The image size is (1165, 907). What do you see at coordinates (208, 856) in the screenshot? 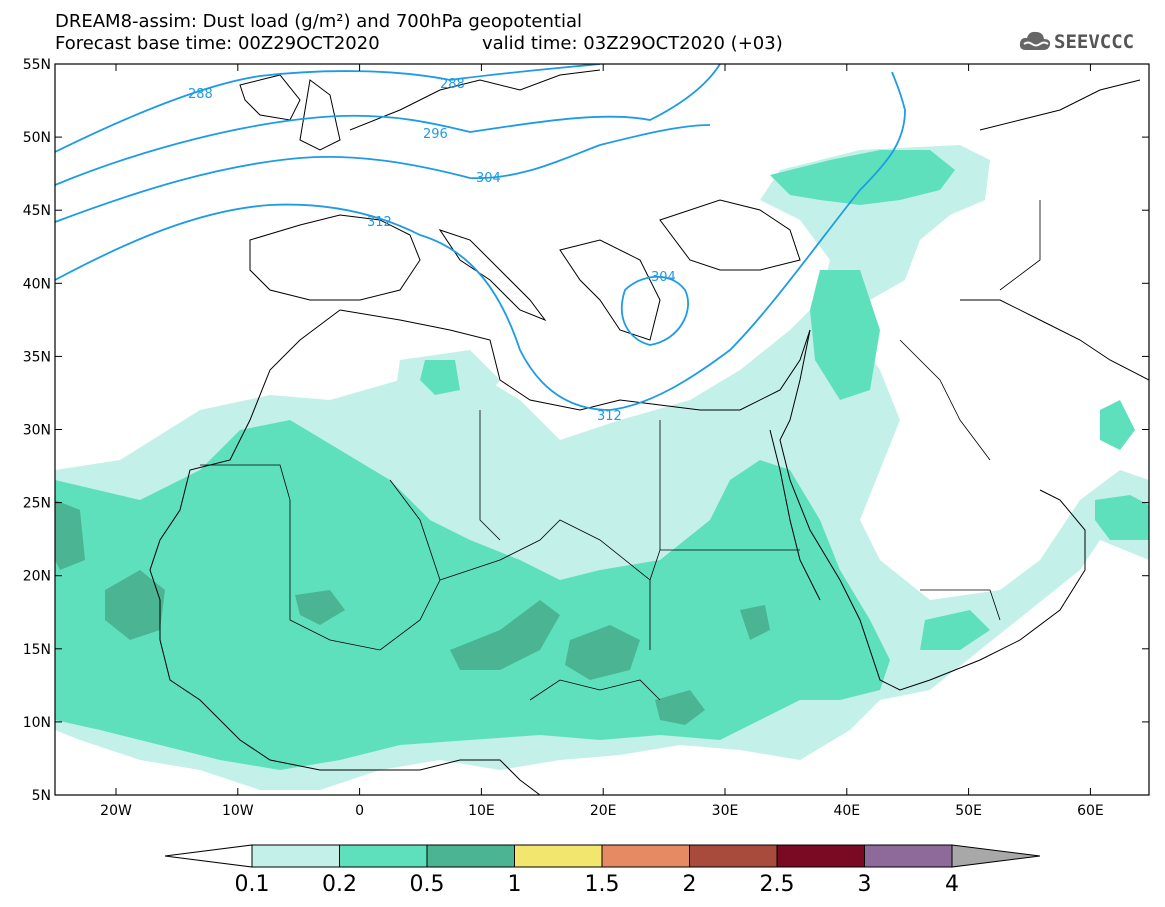
I see `colorbar-below-arrow` at bounding box center [208, 856].